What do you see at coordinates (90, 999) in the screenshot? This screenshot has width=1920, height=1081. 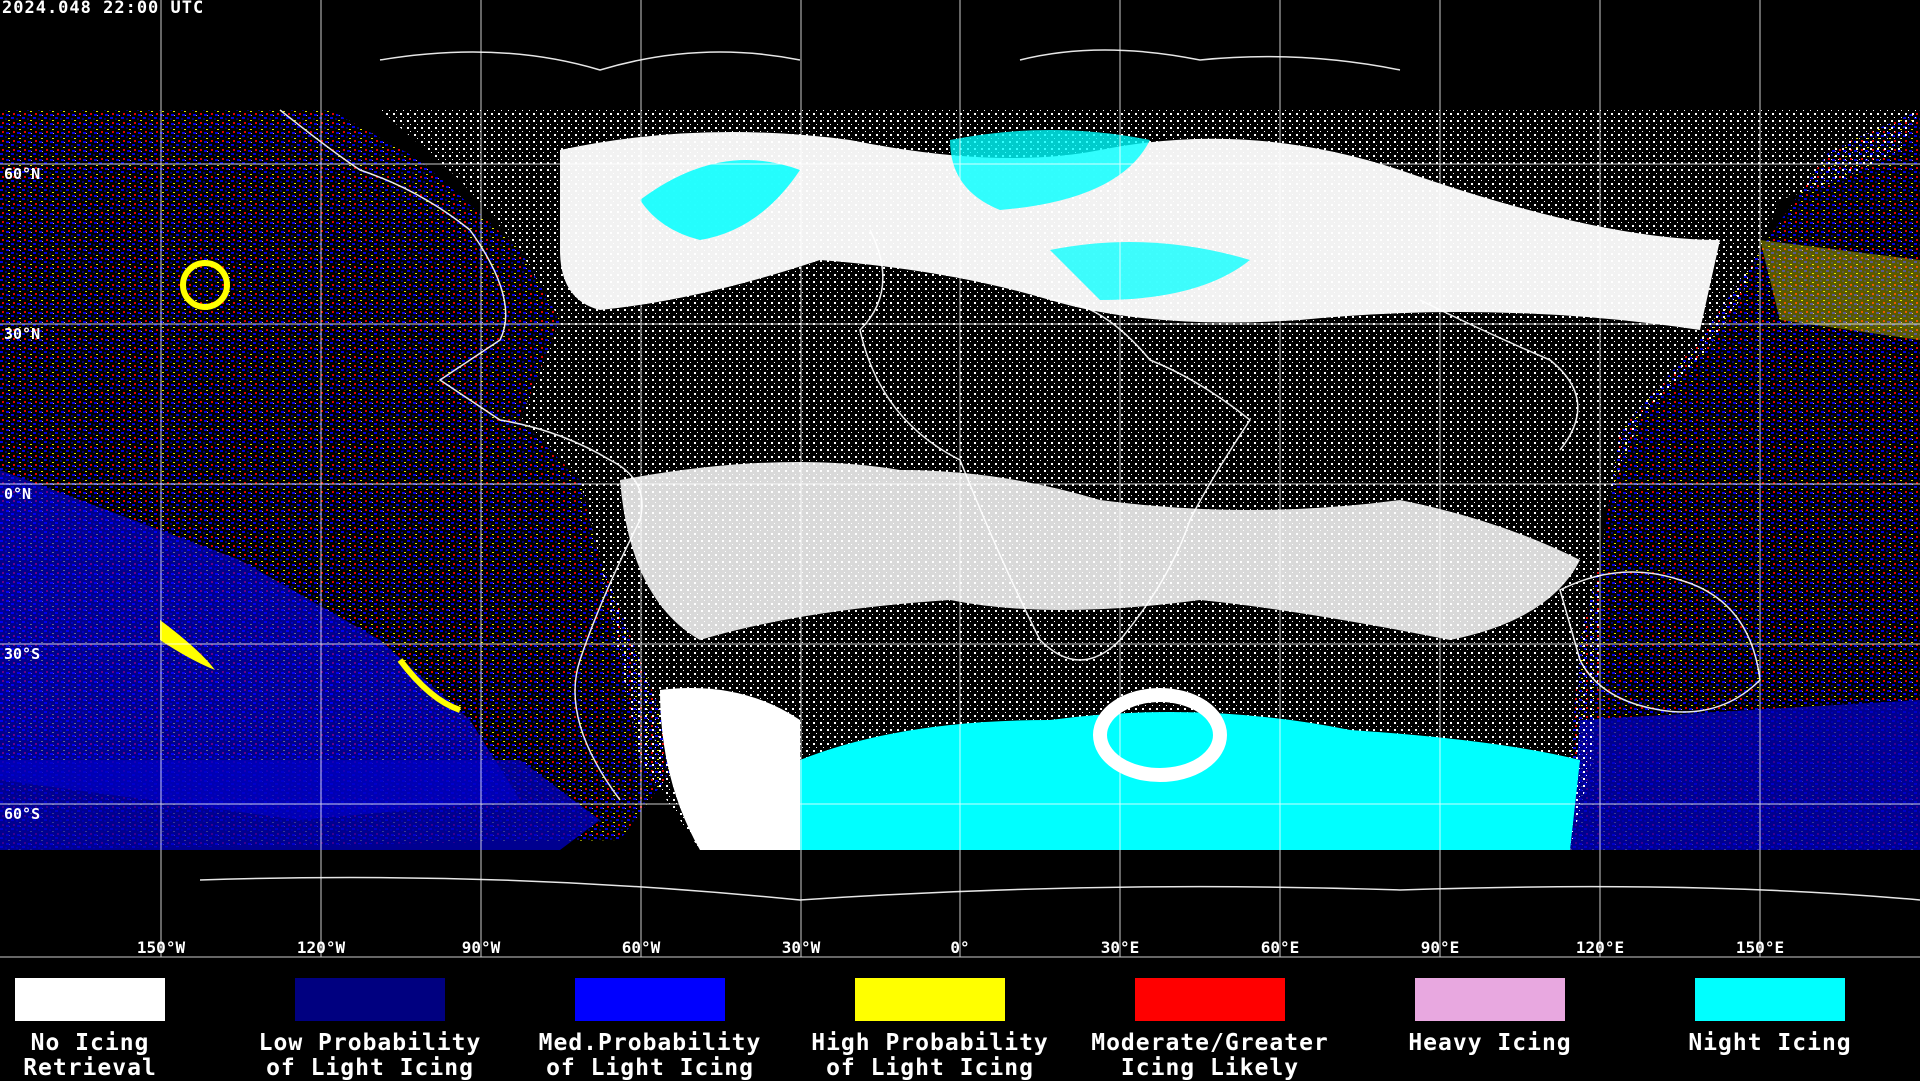 I see `legend-swatch-no-icing` at bounding box center [90, 999].